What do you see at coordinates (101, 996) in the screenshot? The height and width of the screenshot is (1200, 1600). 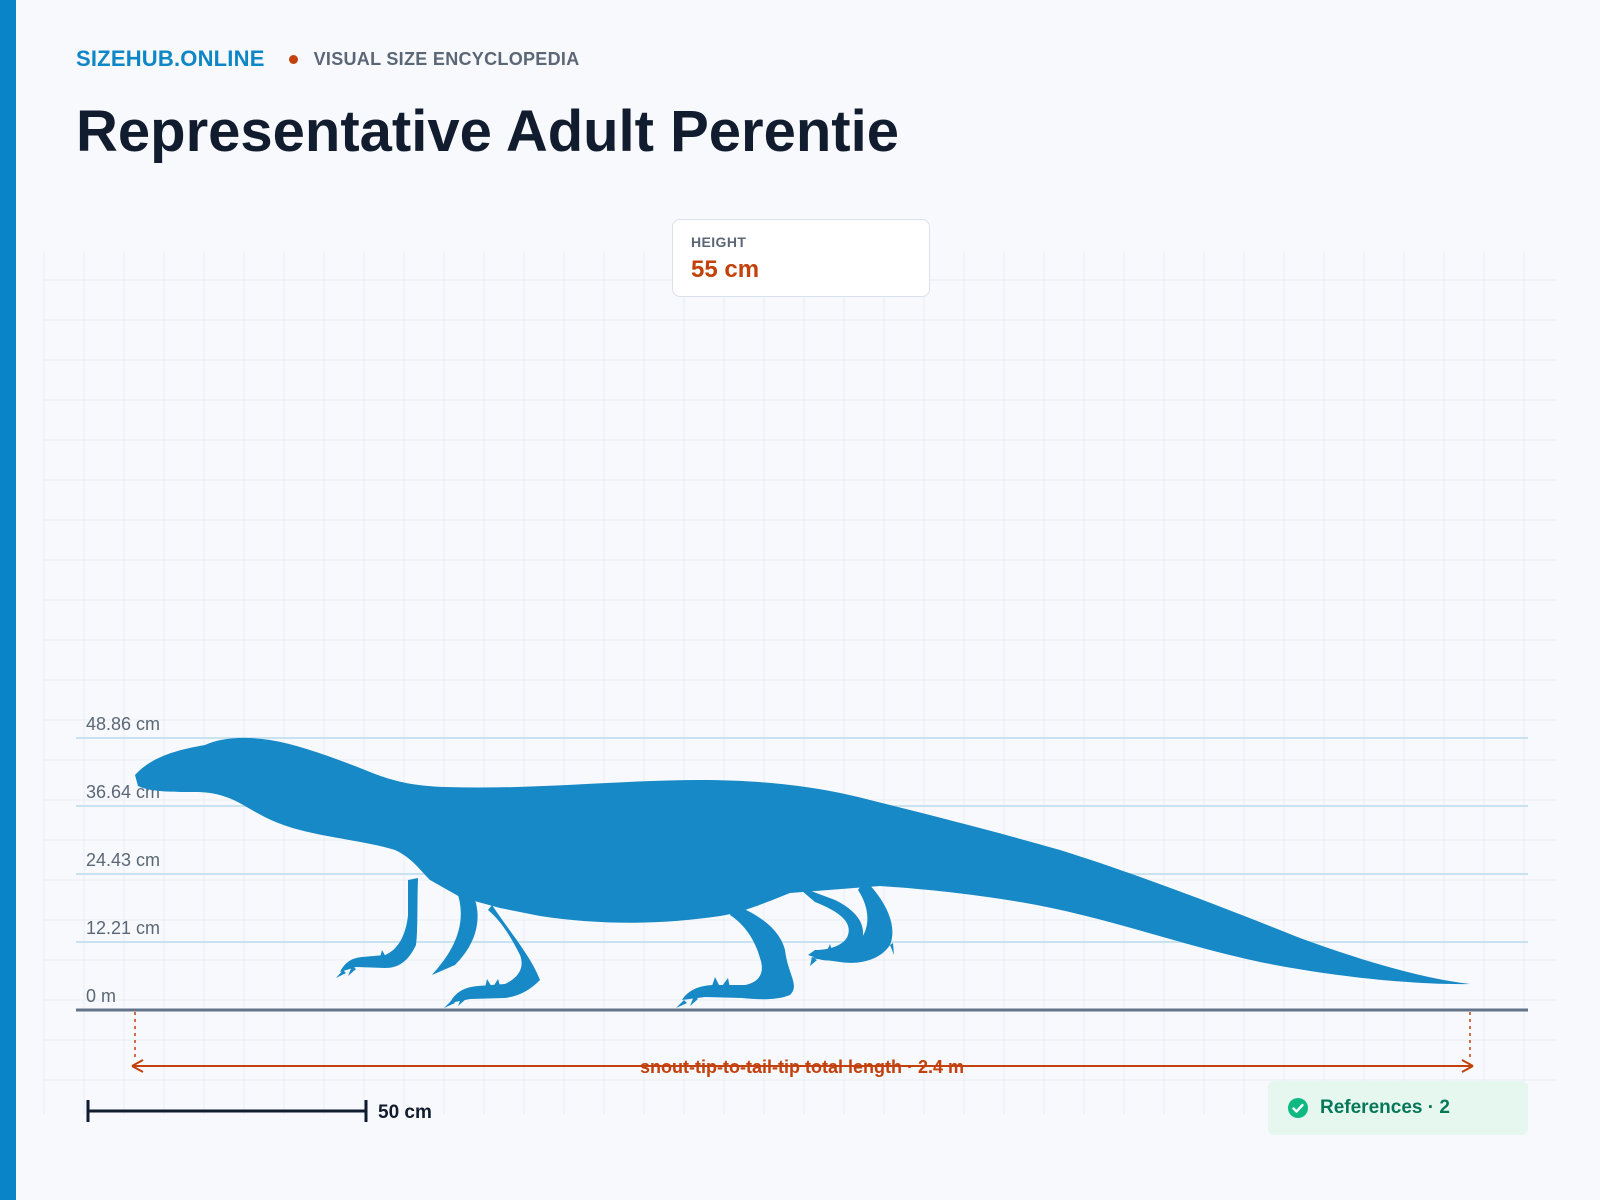 I see `tick-label: 0 m` at bounding box center [101, 996].